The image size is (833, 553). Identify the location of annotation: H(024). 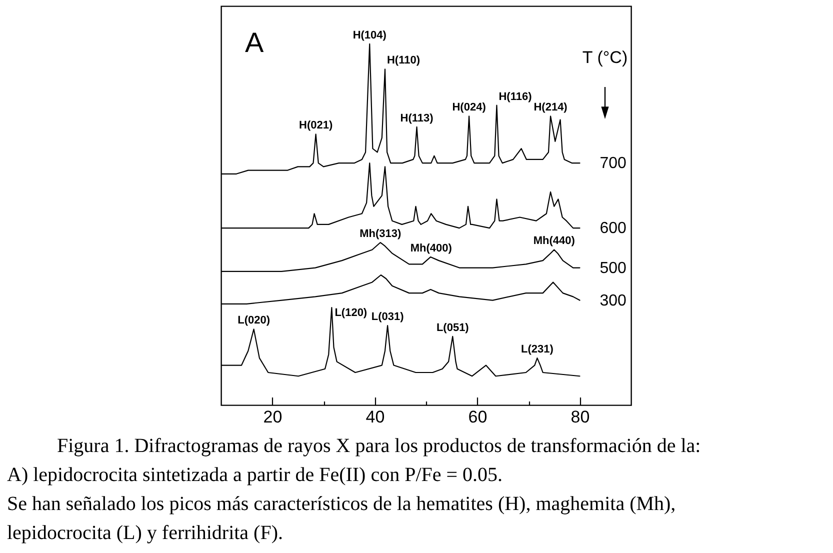
(469, 108).